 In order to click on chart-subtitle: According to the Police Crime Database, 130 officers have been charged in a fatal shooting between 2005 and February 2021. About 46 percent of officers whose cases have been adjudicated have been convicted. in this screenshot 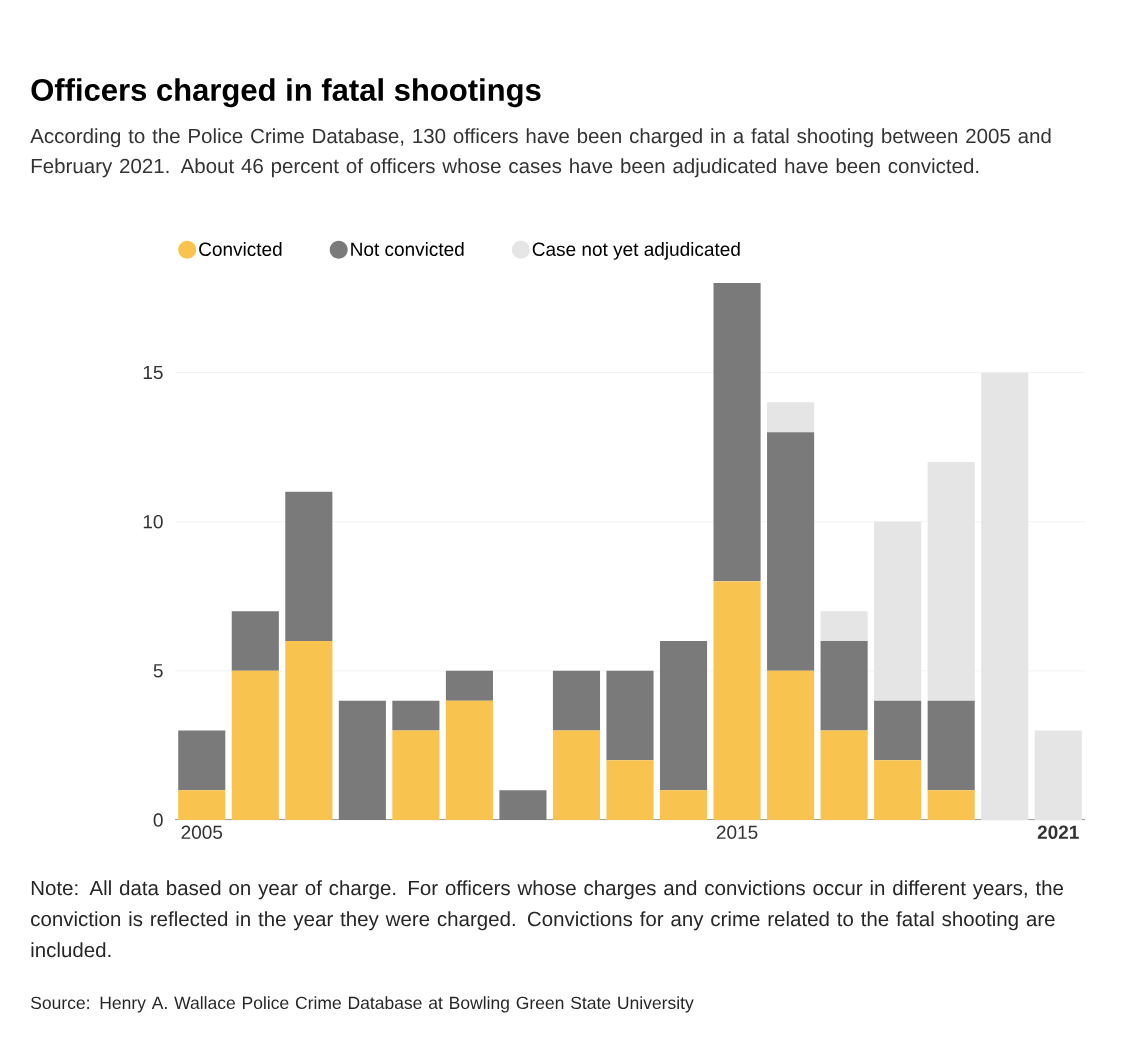, I will do `click(540, 153)`.